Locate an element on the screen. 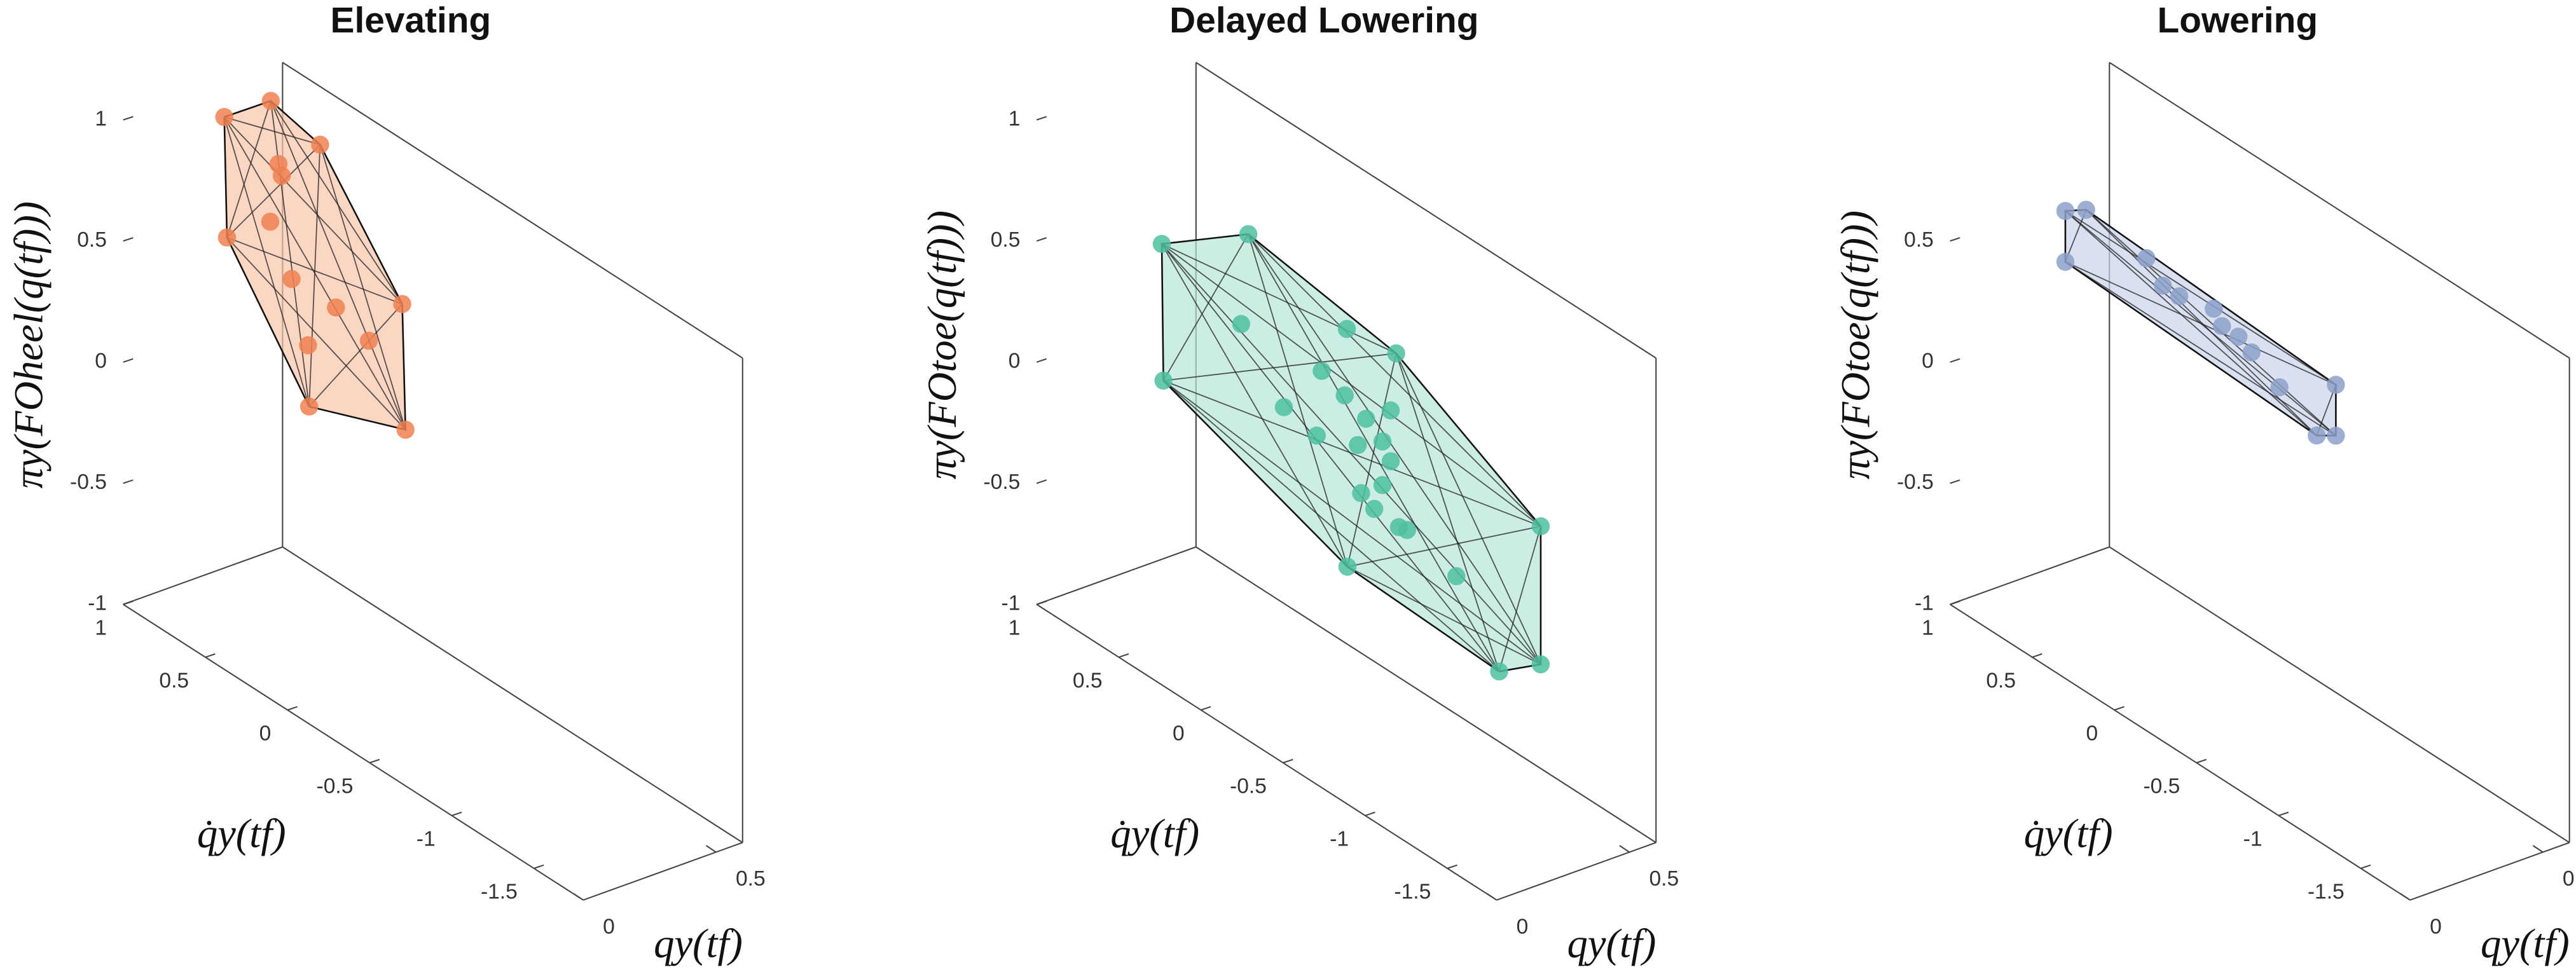  x-tick-label: 0.5 is located at coordinates (751, 879).